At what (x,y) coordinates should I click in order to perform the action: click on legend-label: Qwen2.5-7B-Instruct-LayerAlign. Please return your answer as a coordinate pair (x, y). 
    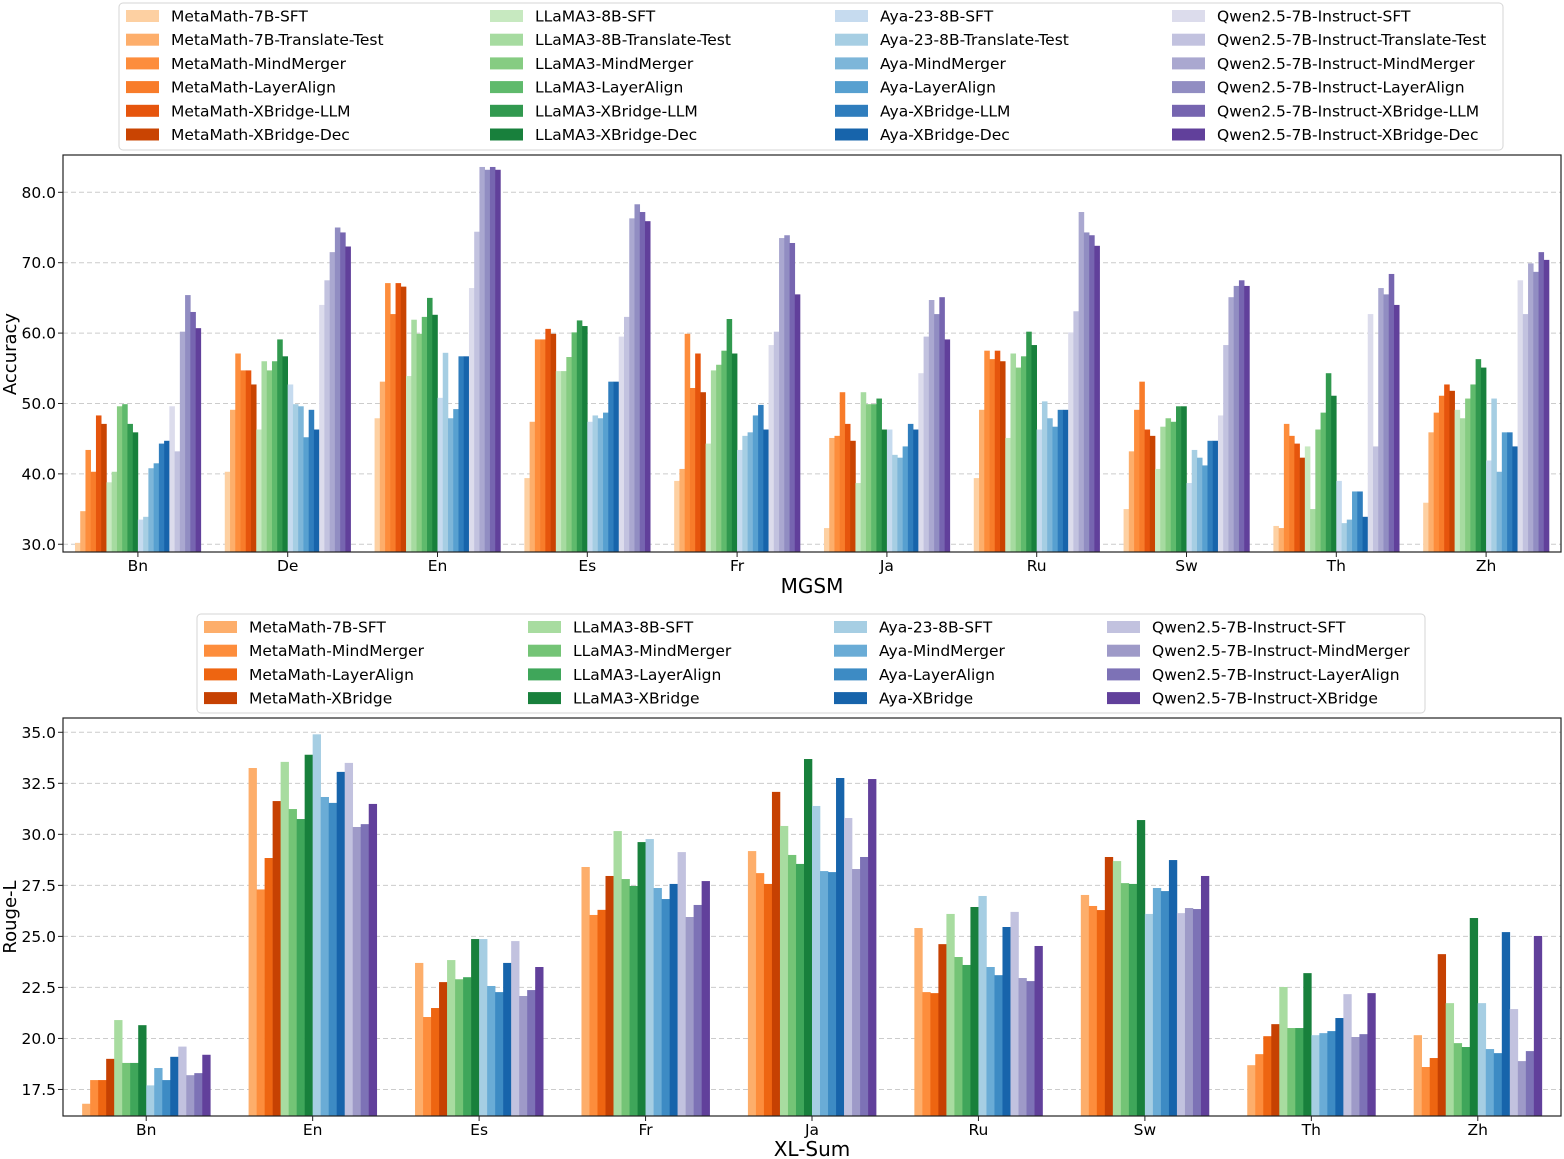
    Looking at the image, I should click on (1341, 88).